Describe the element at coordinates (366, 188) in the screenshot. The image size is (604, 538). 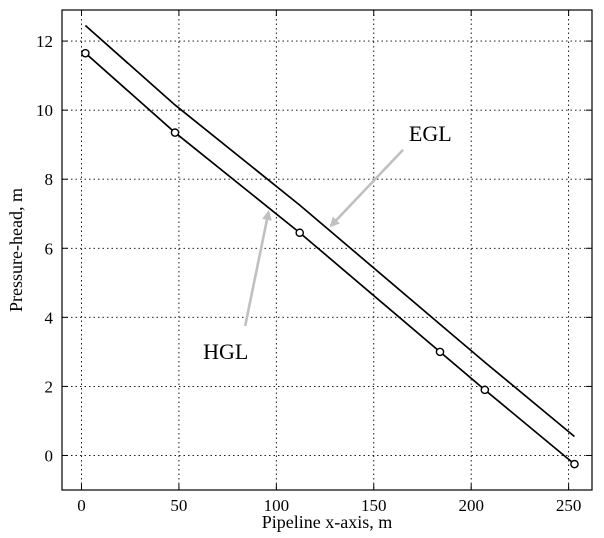
I see `annotation-arrow-egl` at that location.